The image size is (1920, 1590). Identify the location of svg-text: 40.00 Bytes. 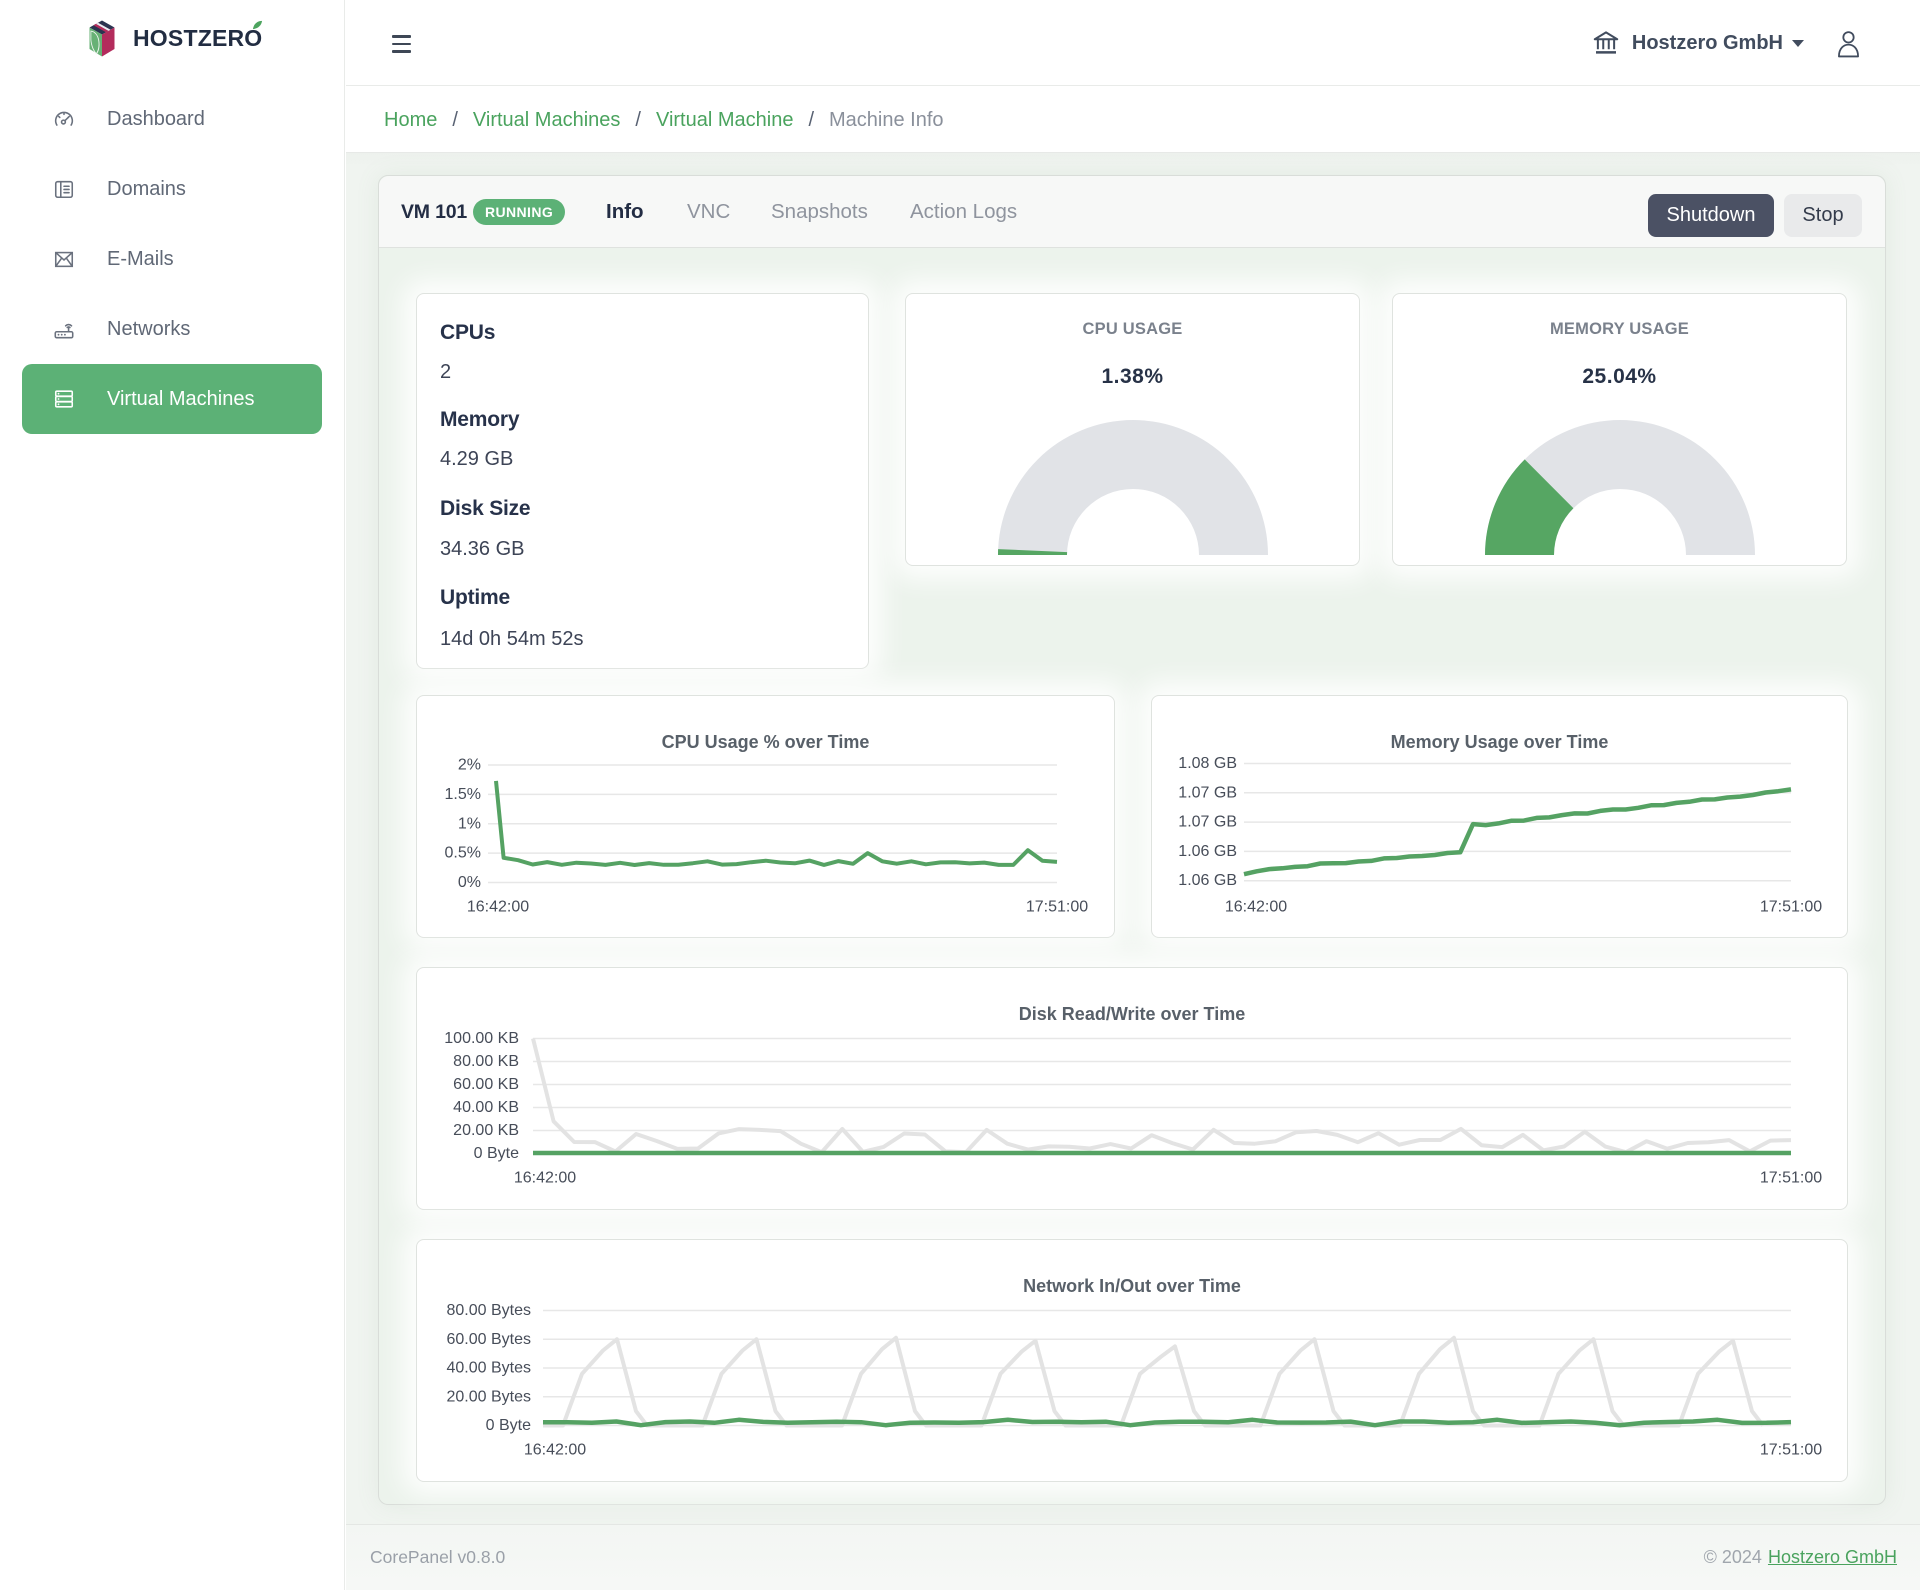
(489, 1368).